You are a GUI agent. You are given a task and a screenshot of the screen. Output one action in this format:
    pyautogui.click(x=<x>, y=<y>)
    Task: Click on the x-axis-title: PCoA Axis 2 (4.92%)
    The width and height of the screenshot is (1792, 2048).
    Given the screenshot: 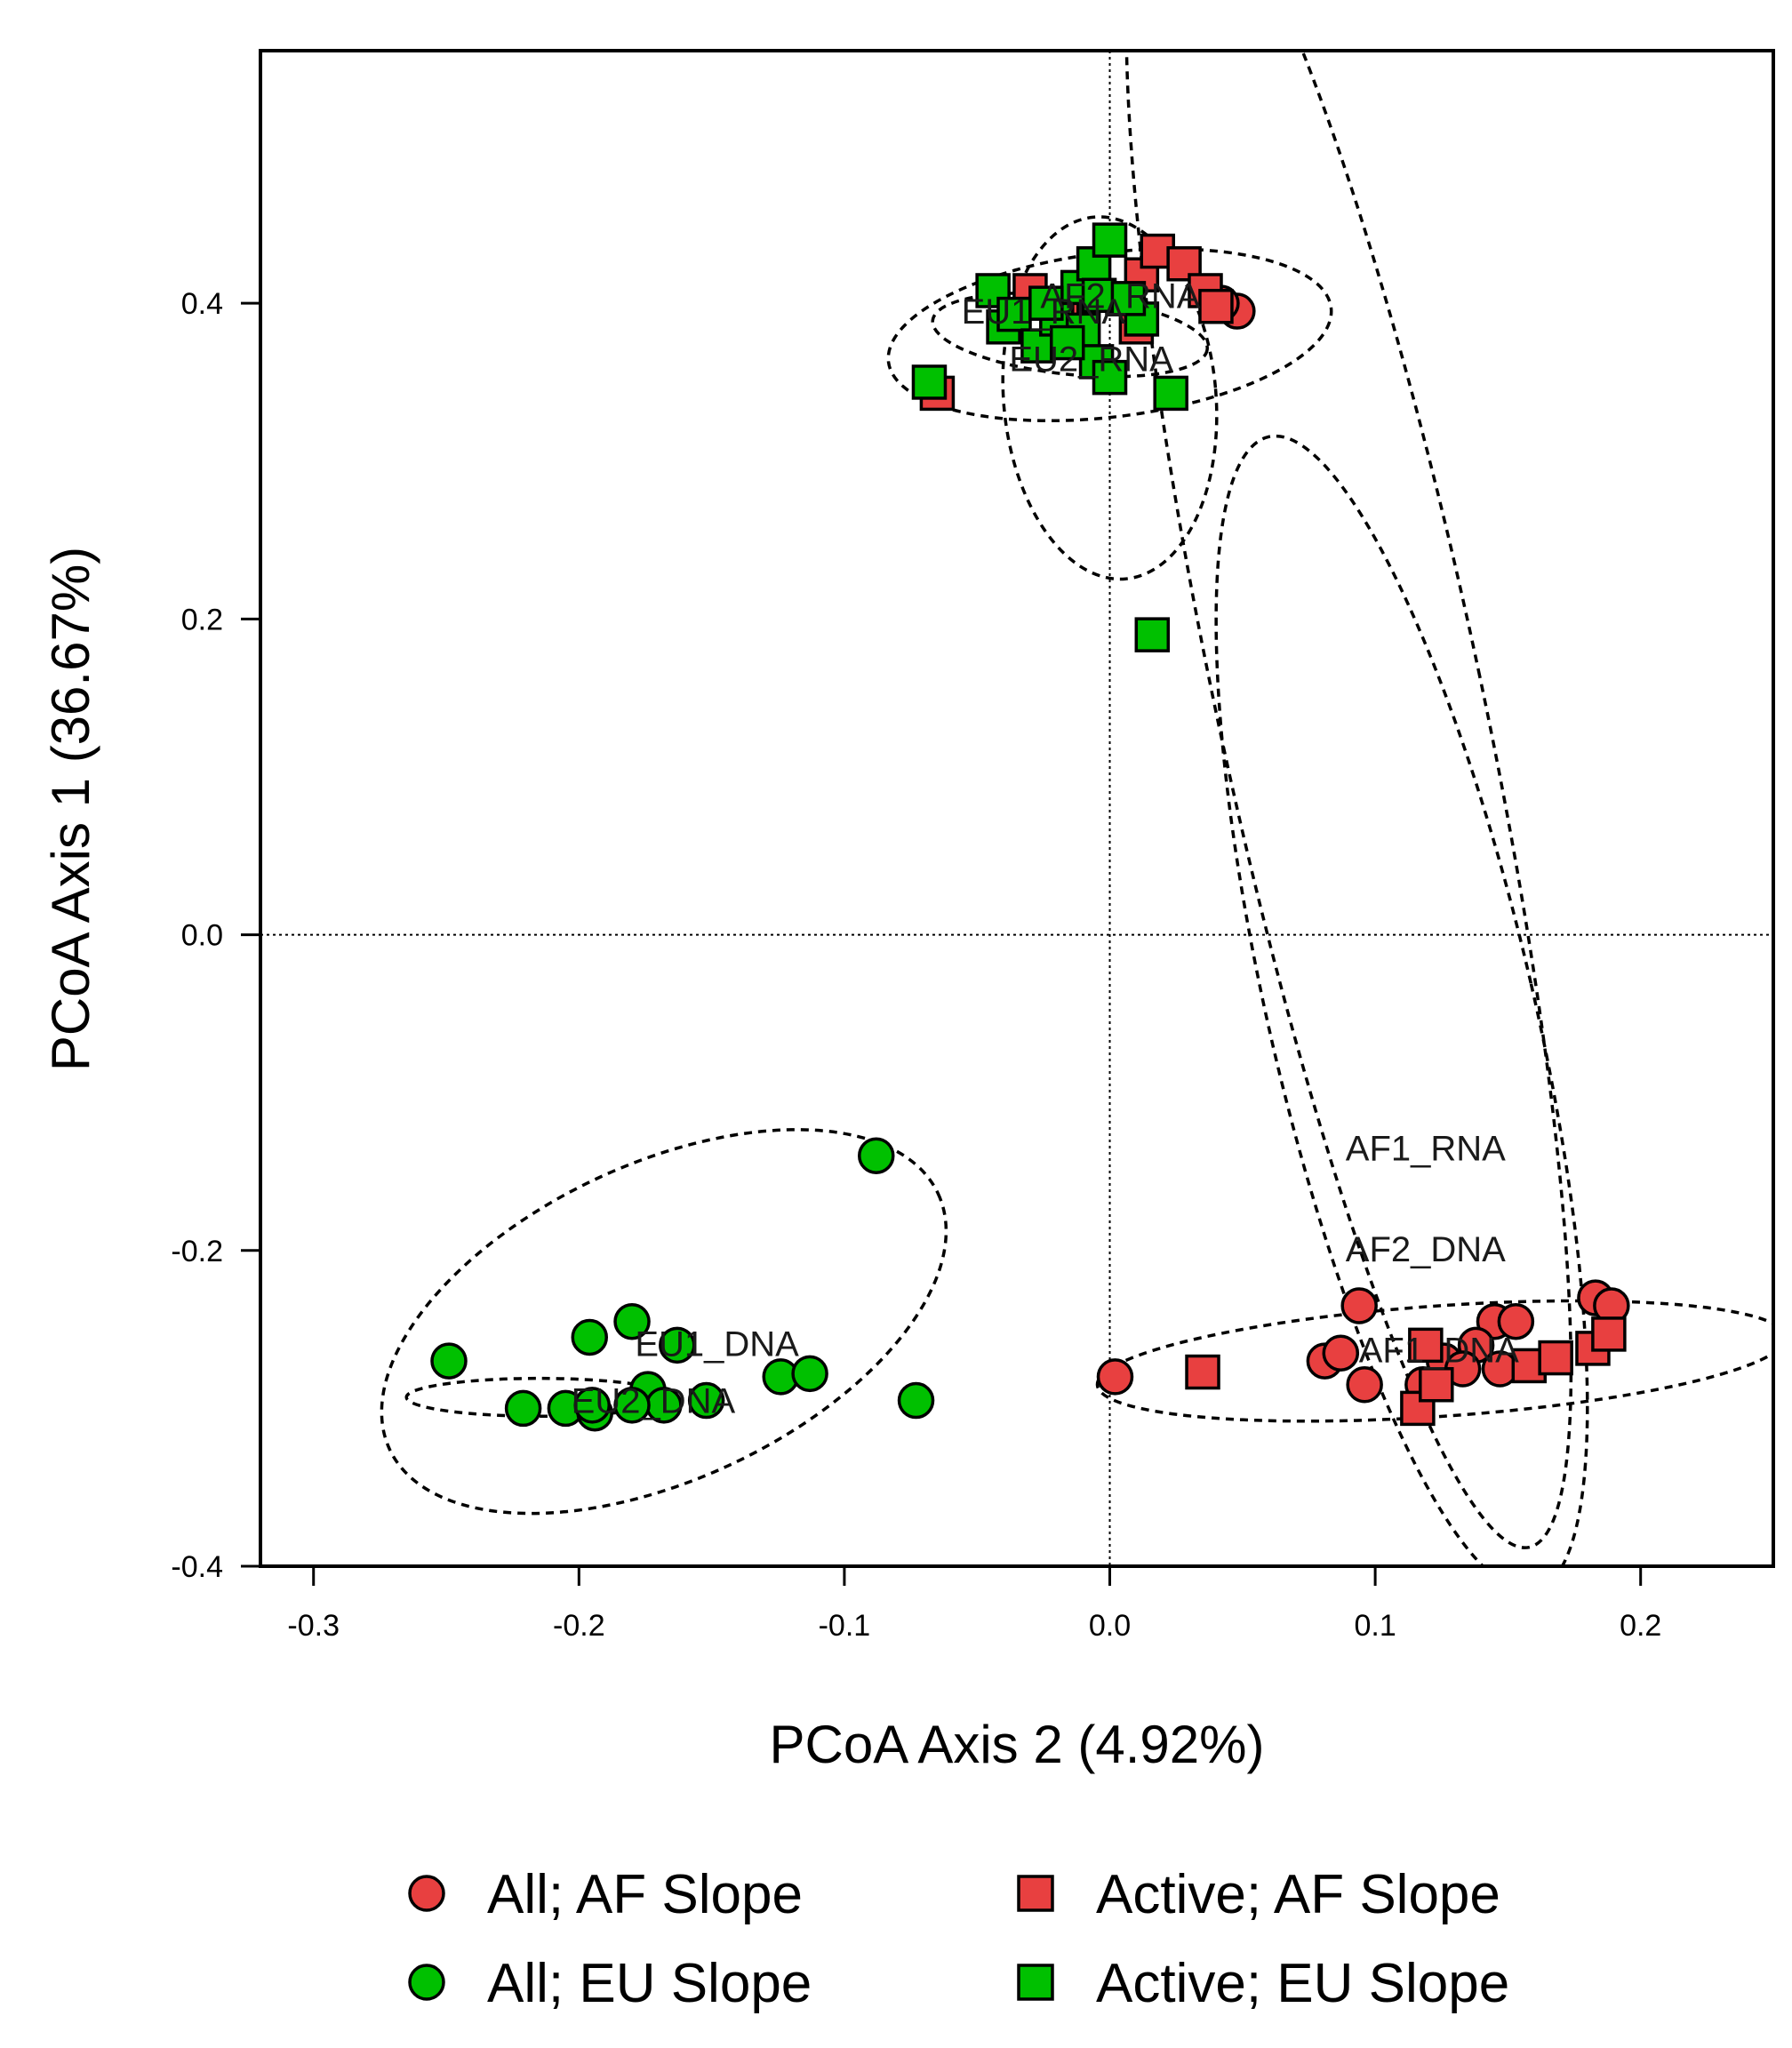 What is the action you would take?
    pyautogui.click(x=1017, y=1744)
    